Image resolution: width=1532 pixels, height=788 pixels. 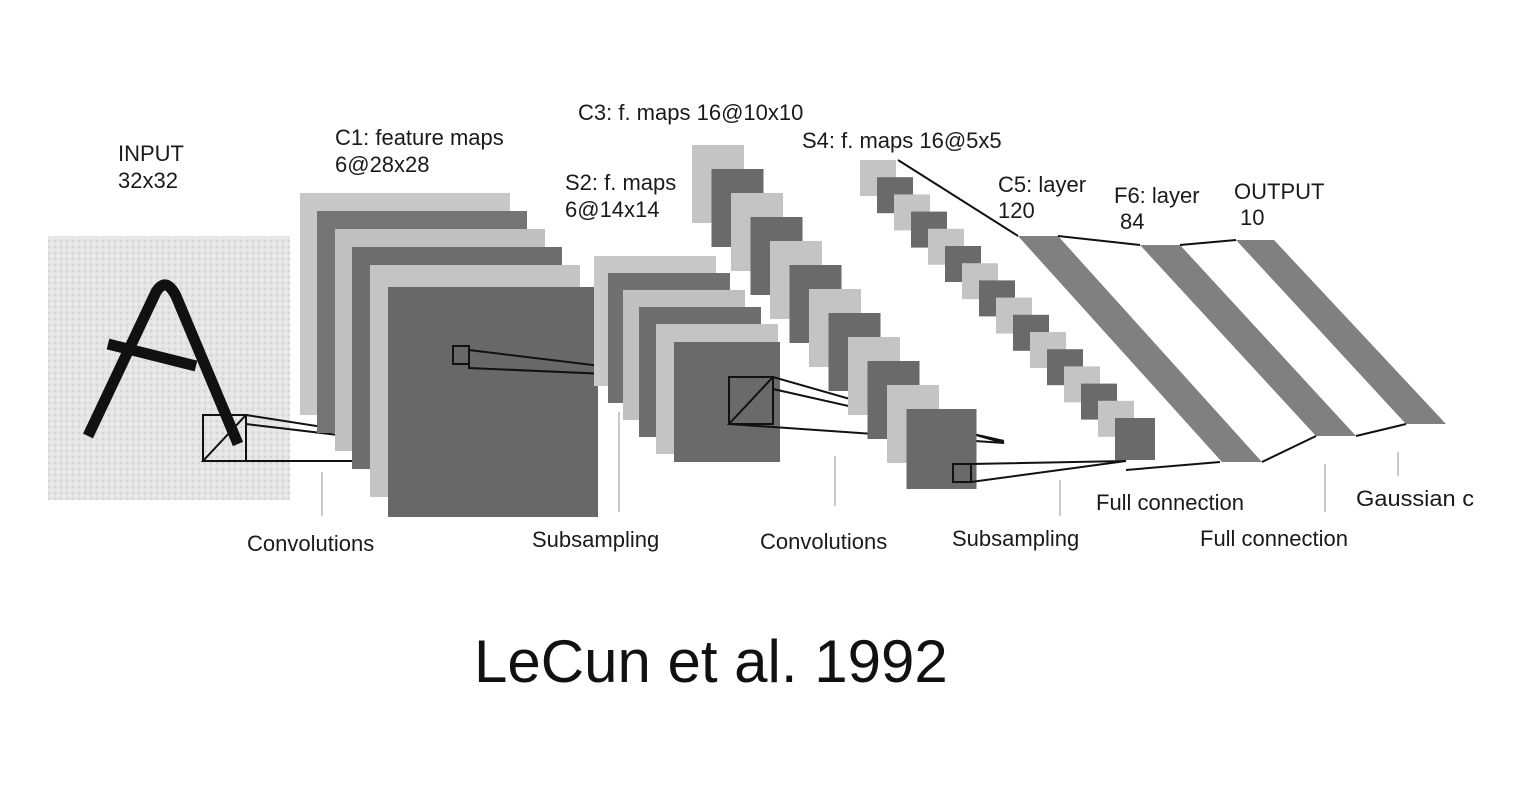 I want to click on divider-ticks, so click(x=860, y=464).